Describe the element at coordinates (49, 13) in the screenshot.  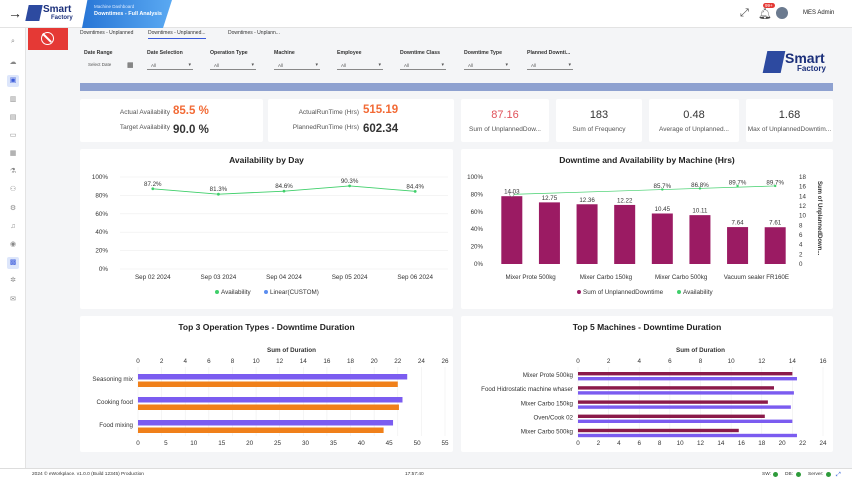
I see `smart-factory-logo: Smart Factory` at that location.